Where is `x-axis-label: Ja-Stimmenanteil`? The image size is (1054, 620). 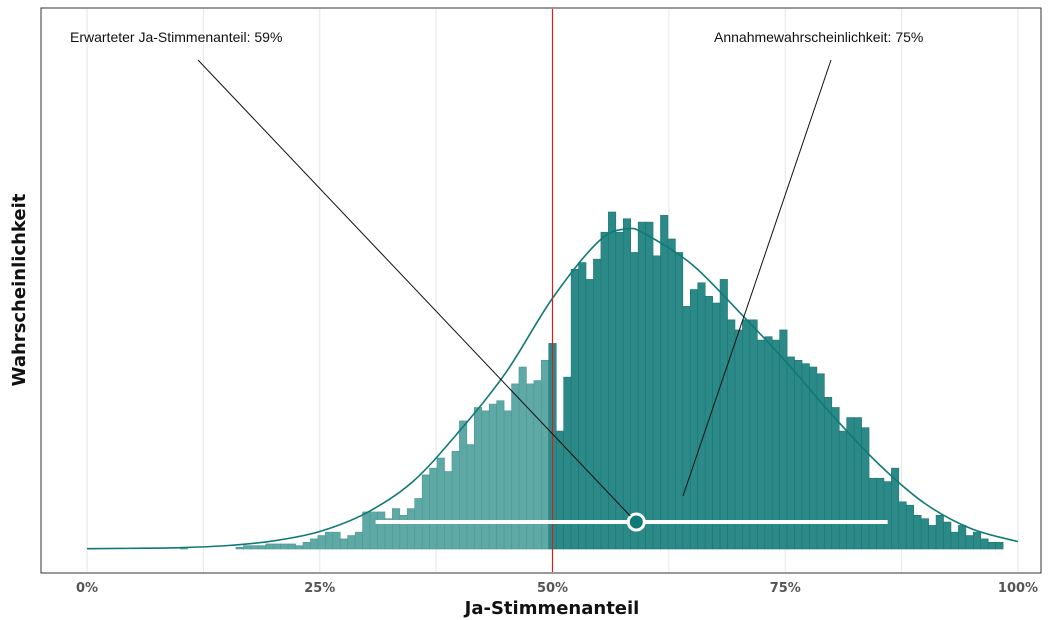 x-axis-label: Ja-Stimmenanteil is located at coordinates (551, 608).